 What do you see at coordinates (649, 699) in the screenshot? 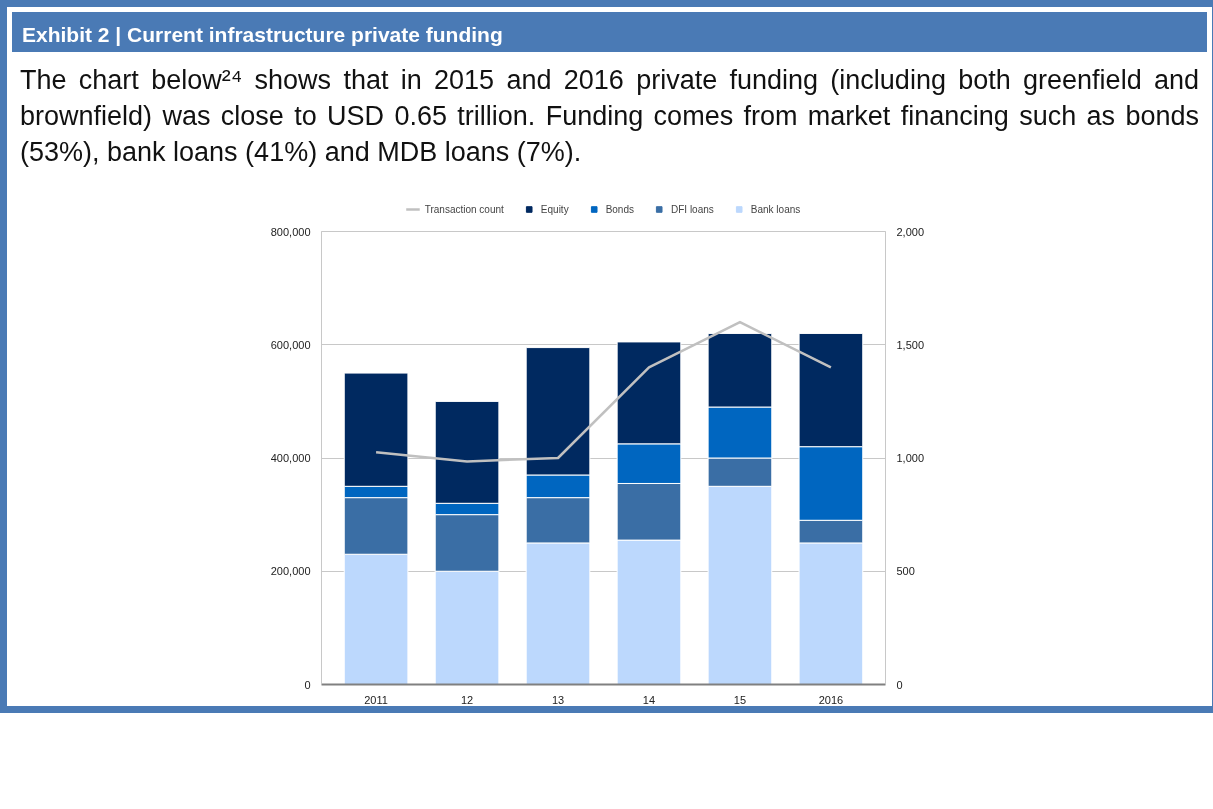
I see `x-tick-label: 14` at bounding box center [649, 699].